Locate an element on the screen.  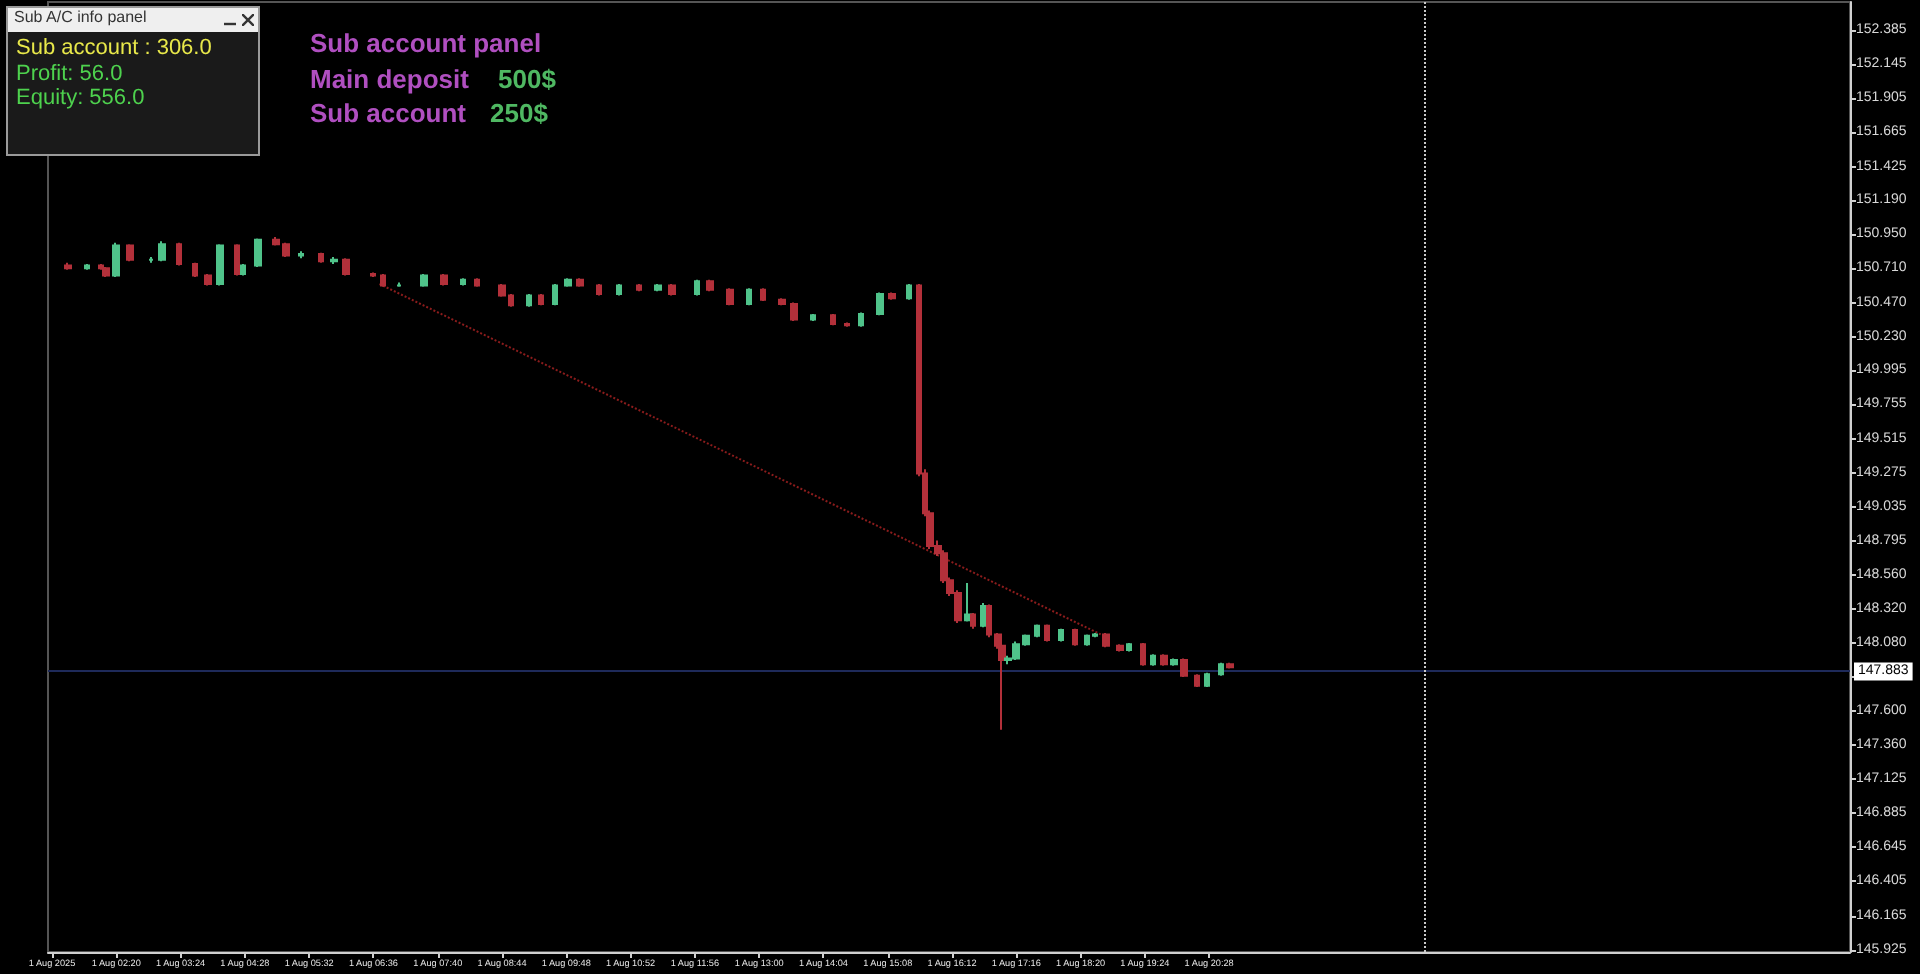
annotation: Sub account is located at coordinates (388, 113).